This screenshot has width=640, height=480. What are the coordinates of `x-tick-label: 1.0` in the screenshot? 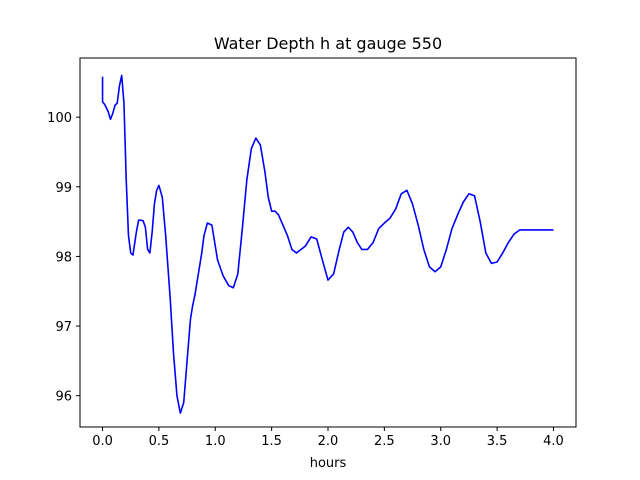 It's located at (215, 441).